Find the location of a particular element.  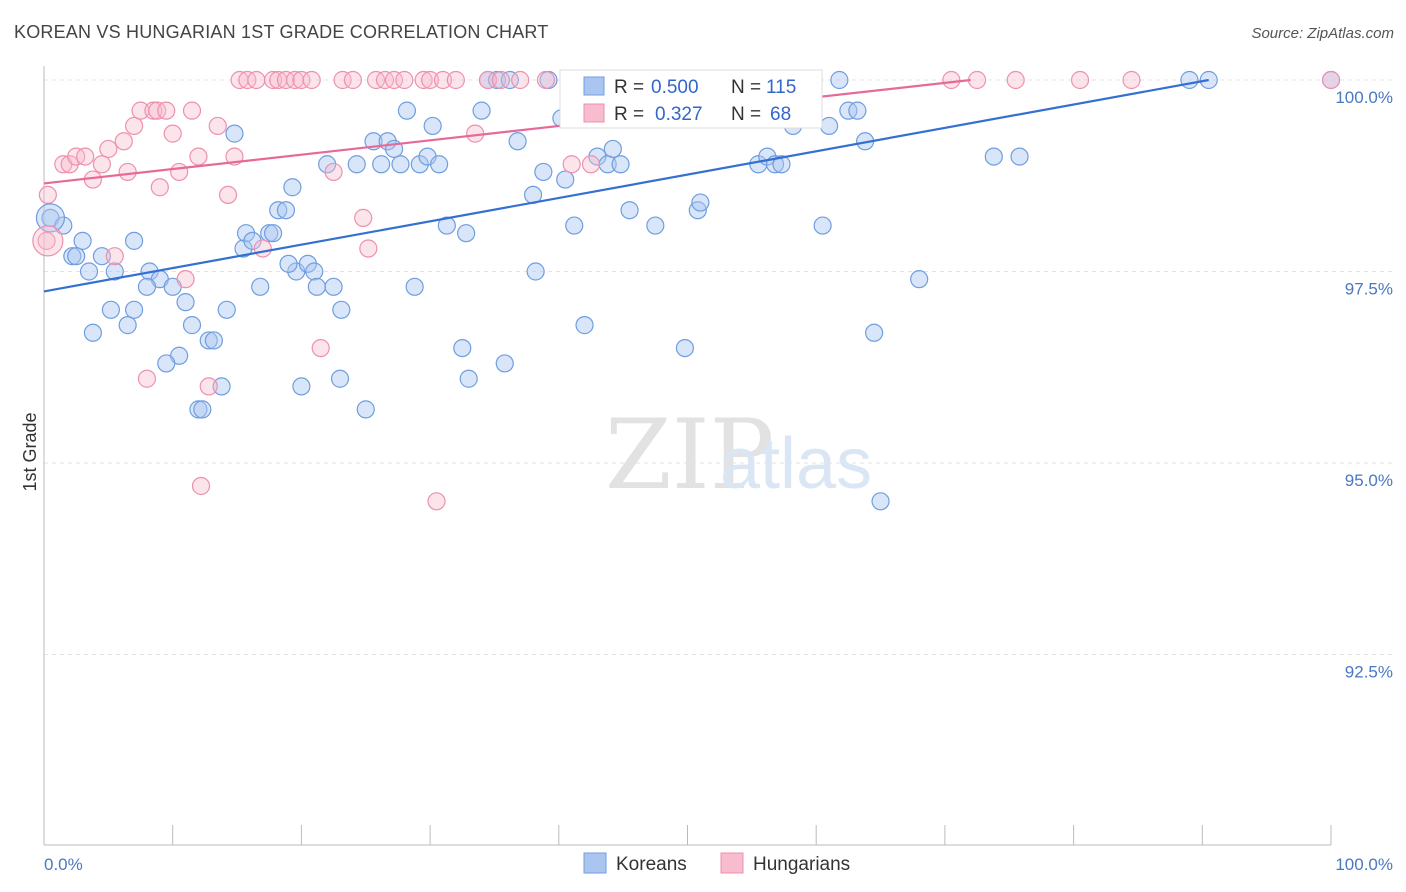

x-tick-labels: 0.0% 100.0% is located at coordinates (718, 864).